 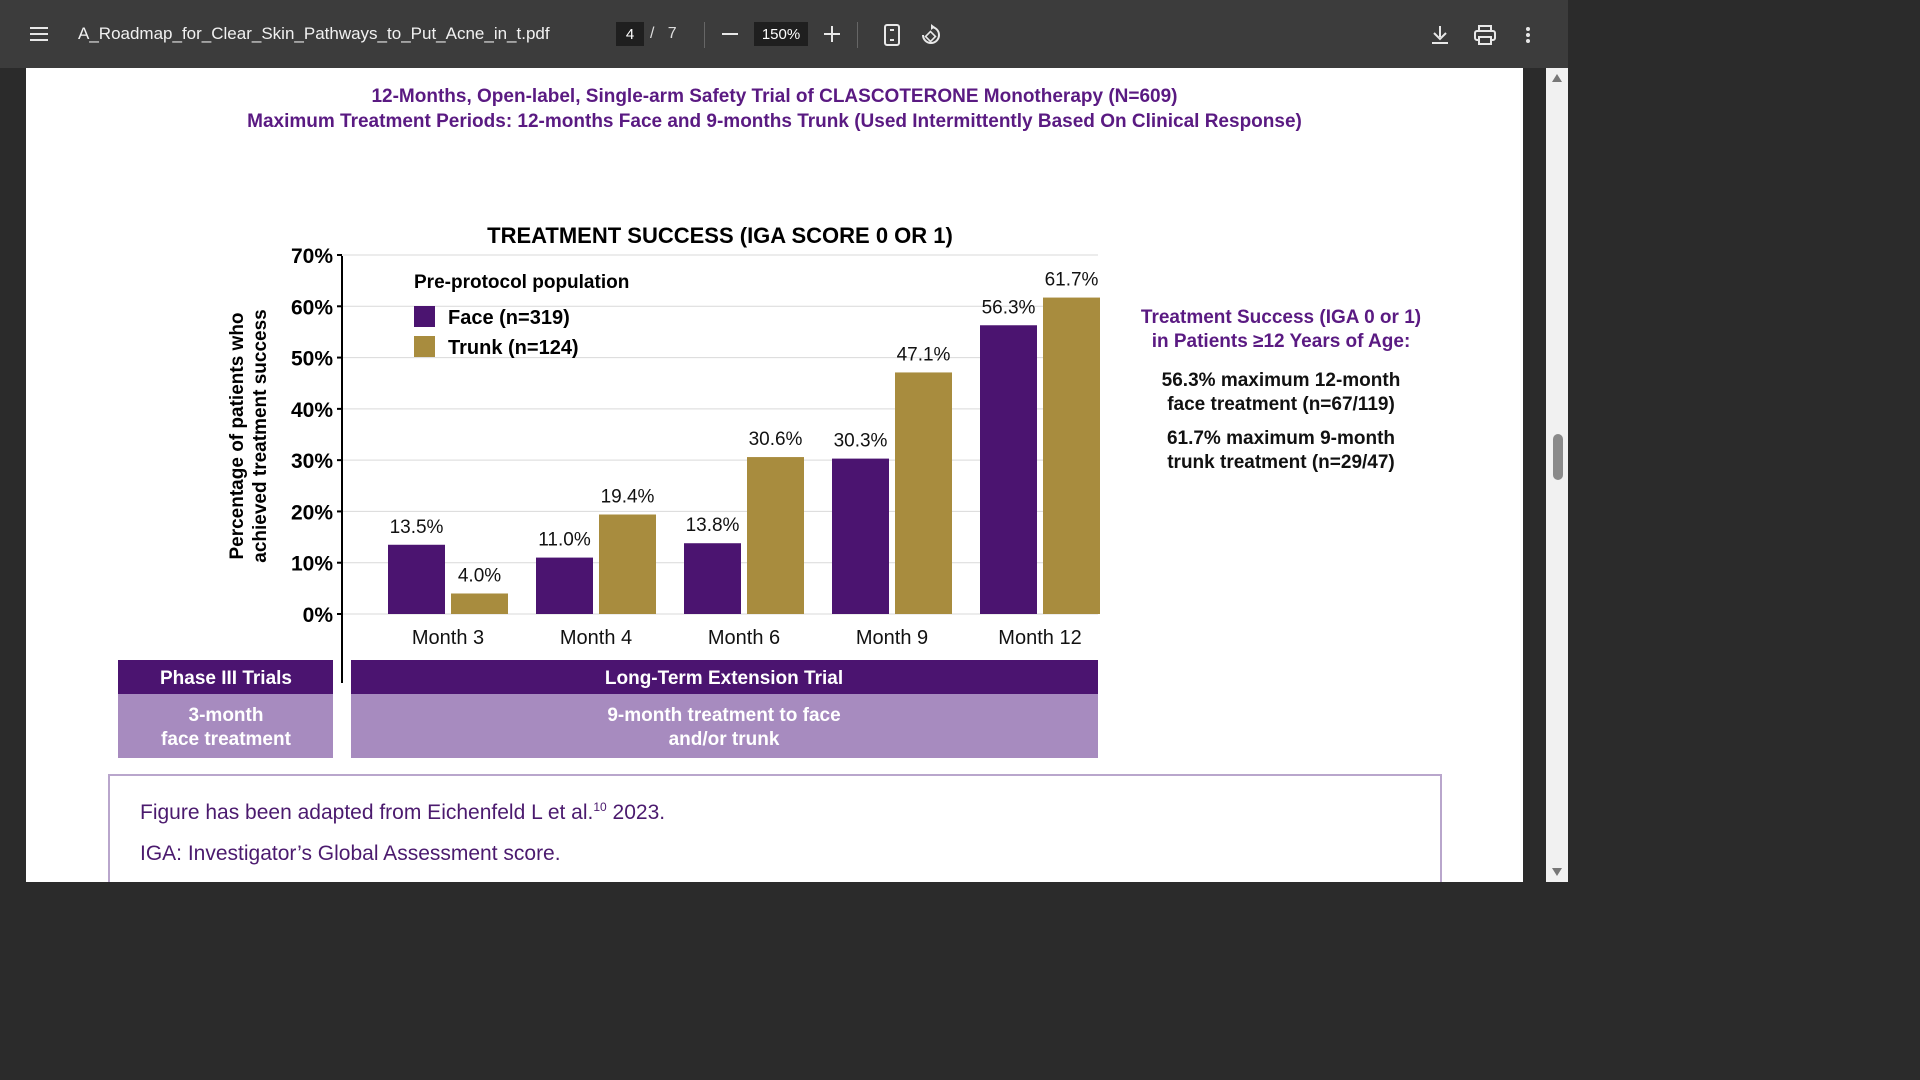 I want to click on data-label: 11.0%, so click(x=564, y=540).